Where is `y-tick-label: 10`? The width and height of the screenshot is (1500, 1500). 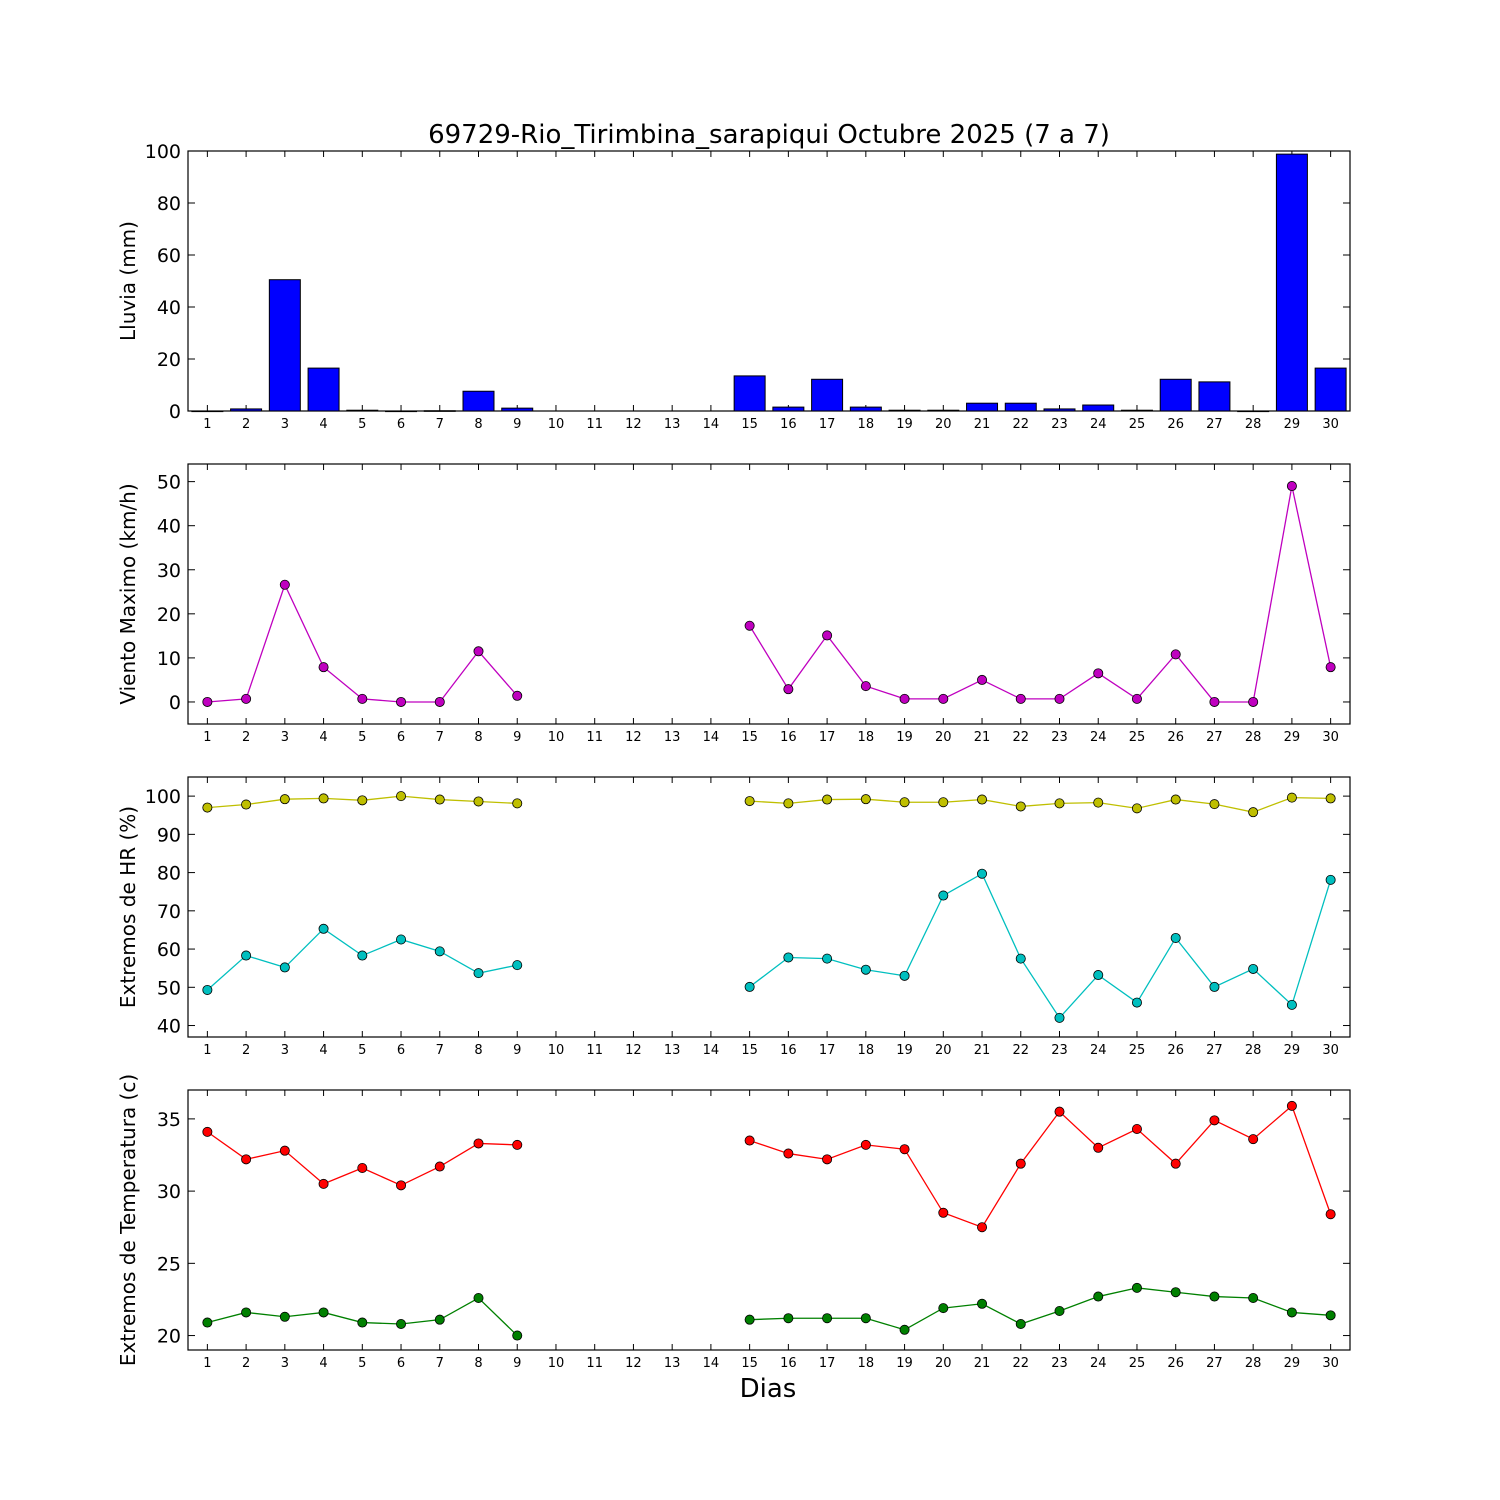
y-tick-label: 10 is located at coordinates (169, 659).